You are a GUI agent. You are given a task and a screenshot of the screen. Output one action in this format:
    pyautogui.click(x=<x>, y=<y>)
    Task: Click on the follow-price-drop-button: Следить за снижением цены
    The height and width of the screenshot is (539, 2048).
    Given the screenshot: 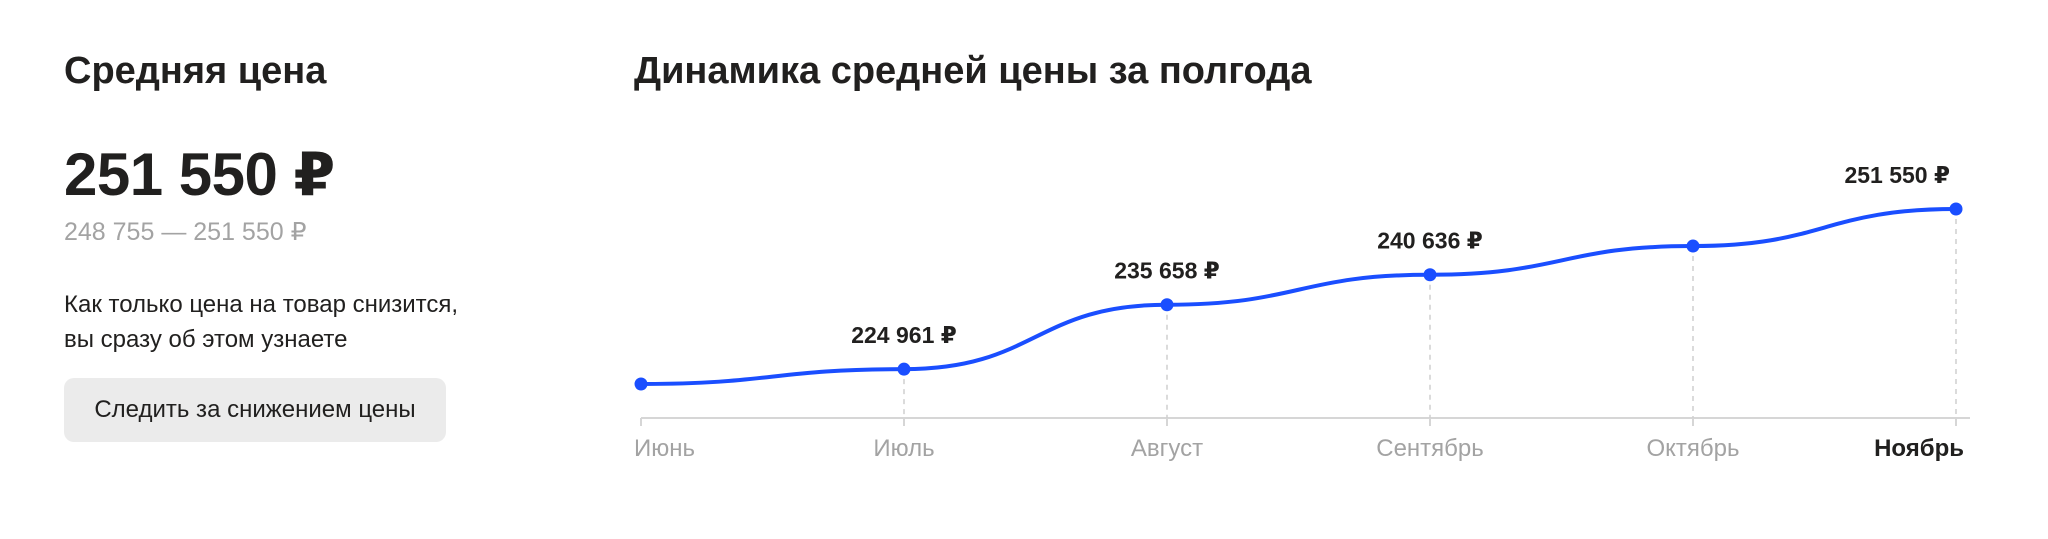 What is the action you would take?
    pyautogui.click(x=255, y=410)
    